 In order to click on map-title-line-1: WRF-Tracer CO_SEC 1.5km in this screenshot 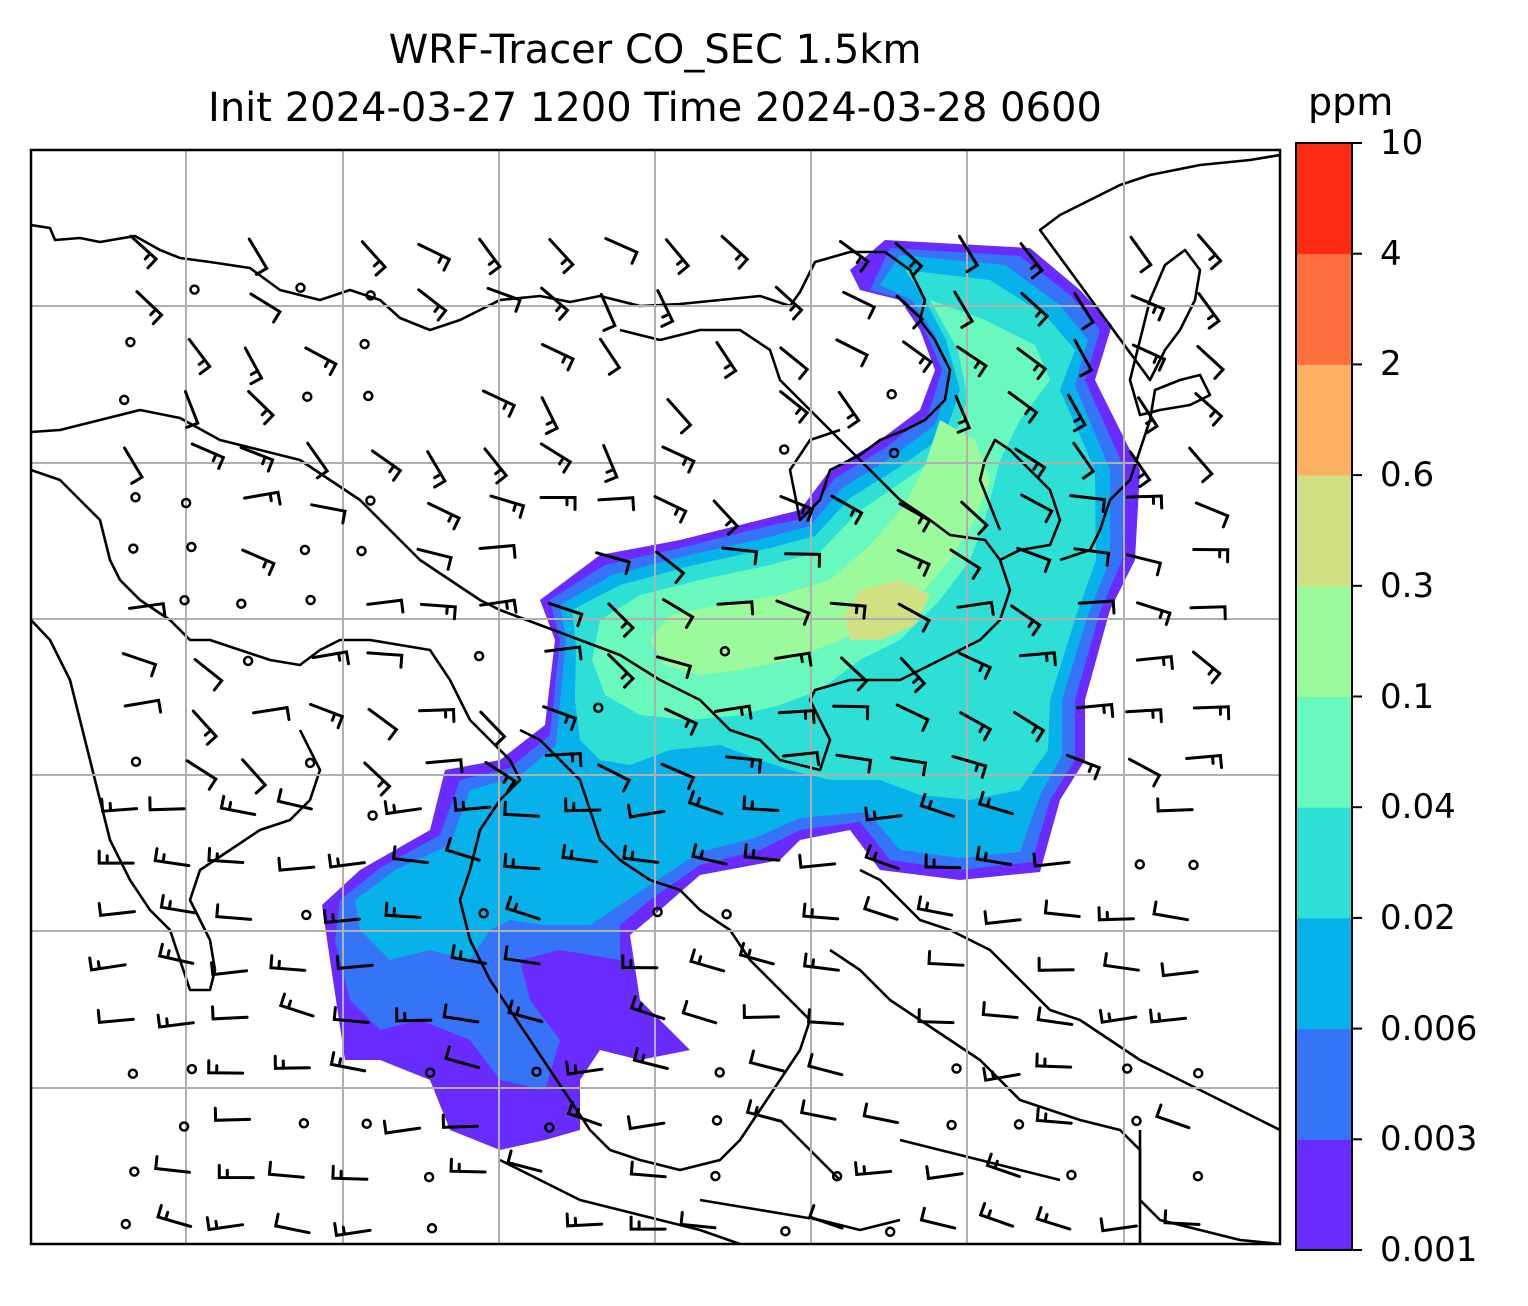, I will do `click(655, 50)`.